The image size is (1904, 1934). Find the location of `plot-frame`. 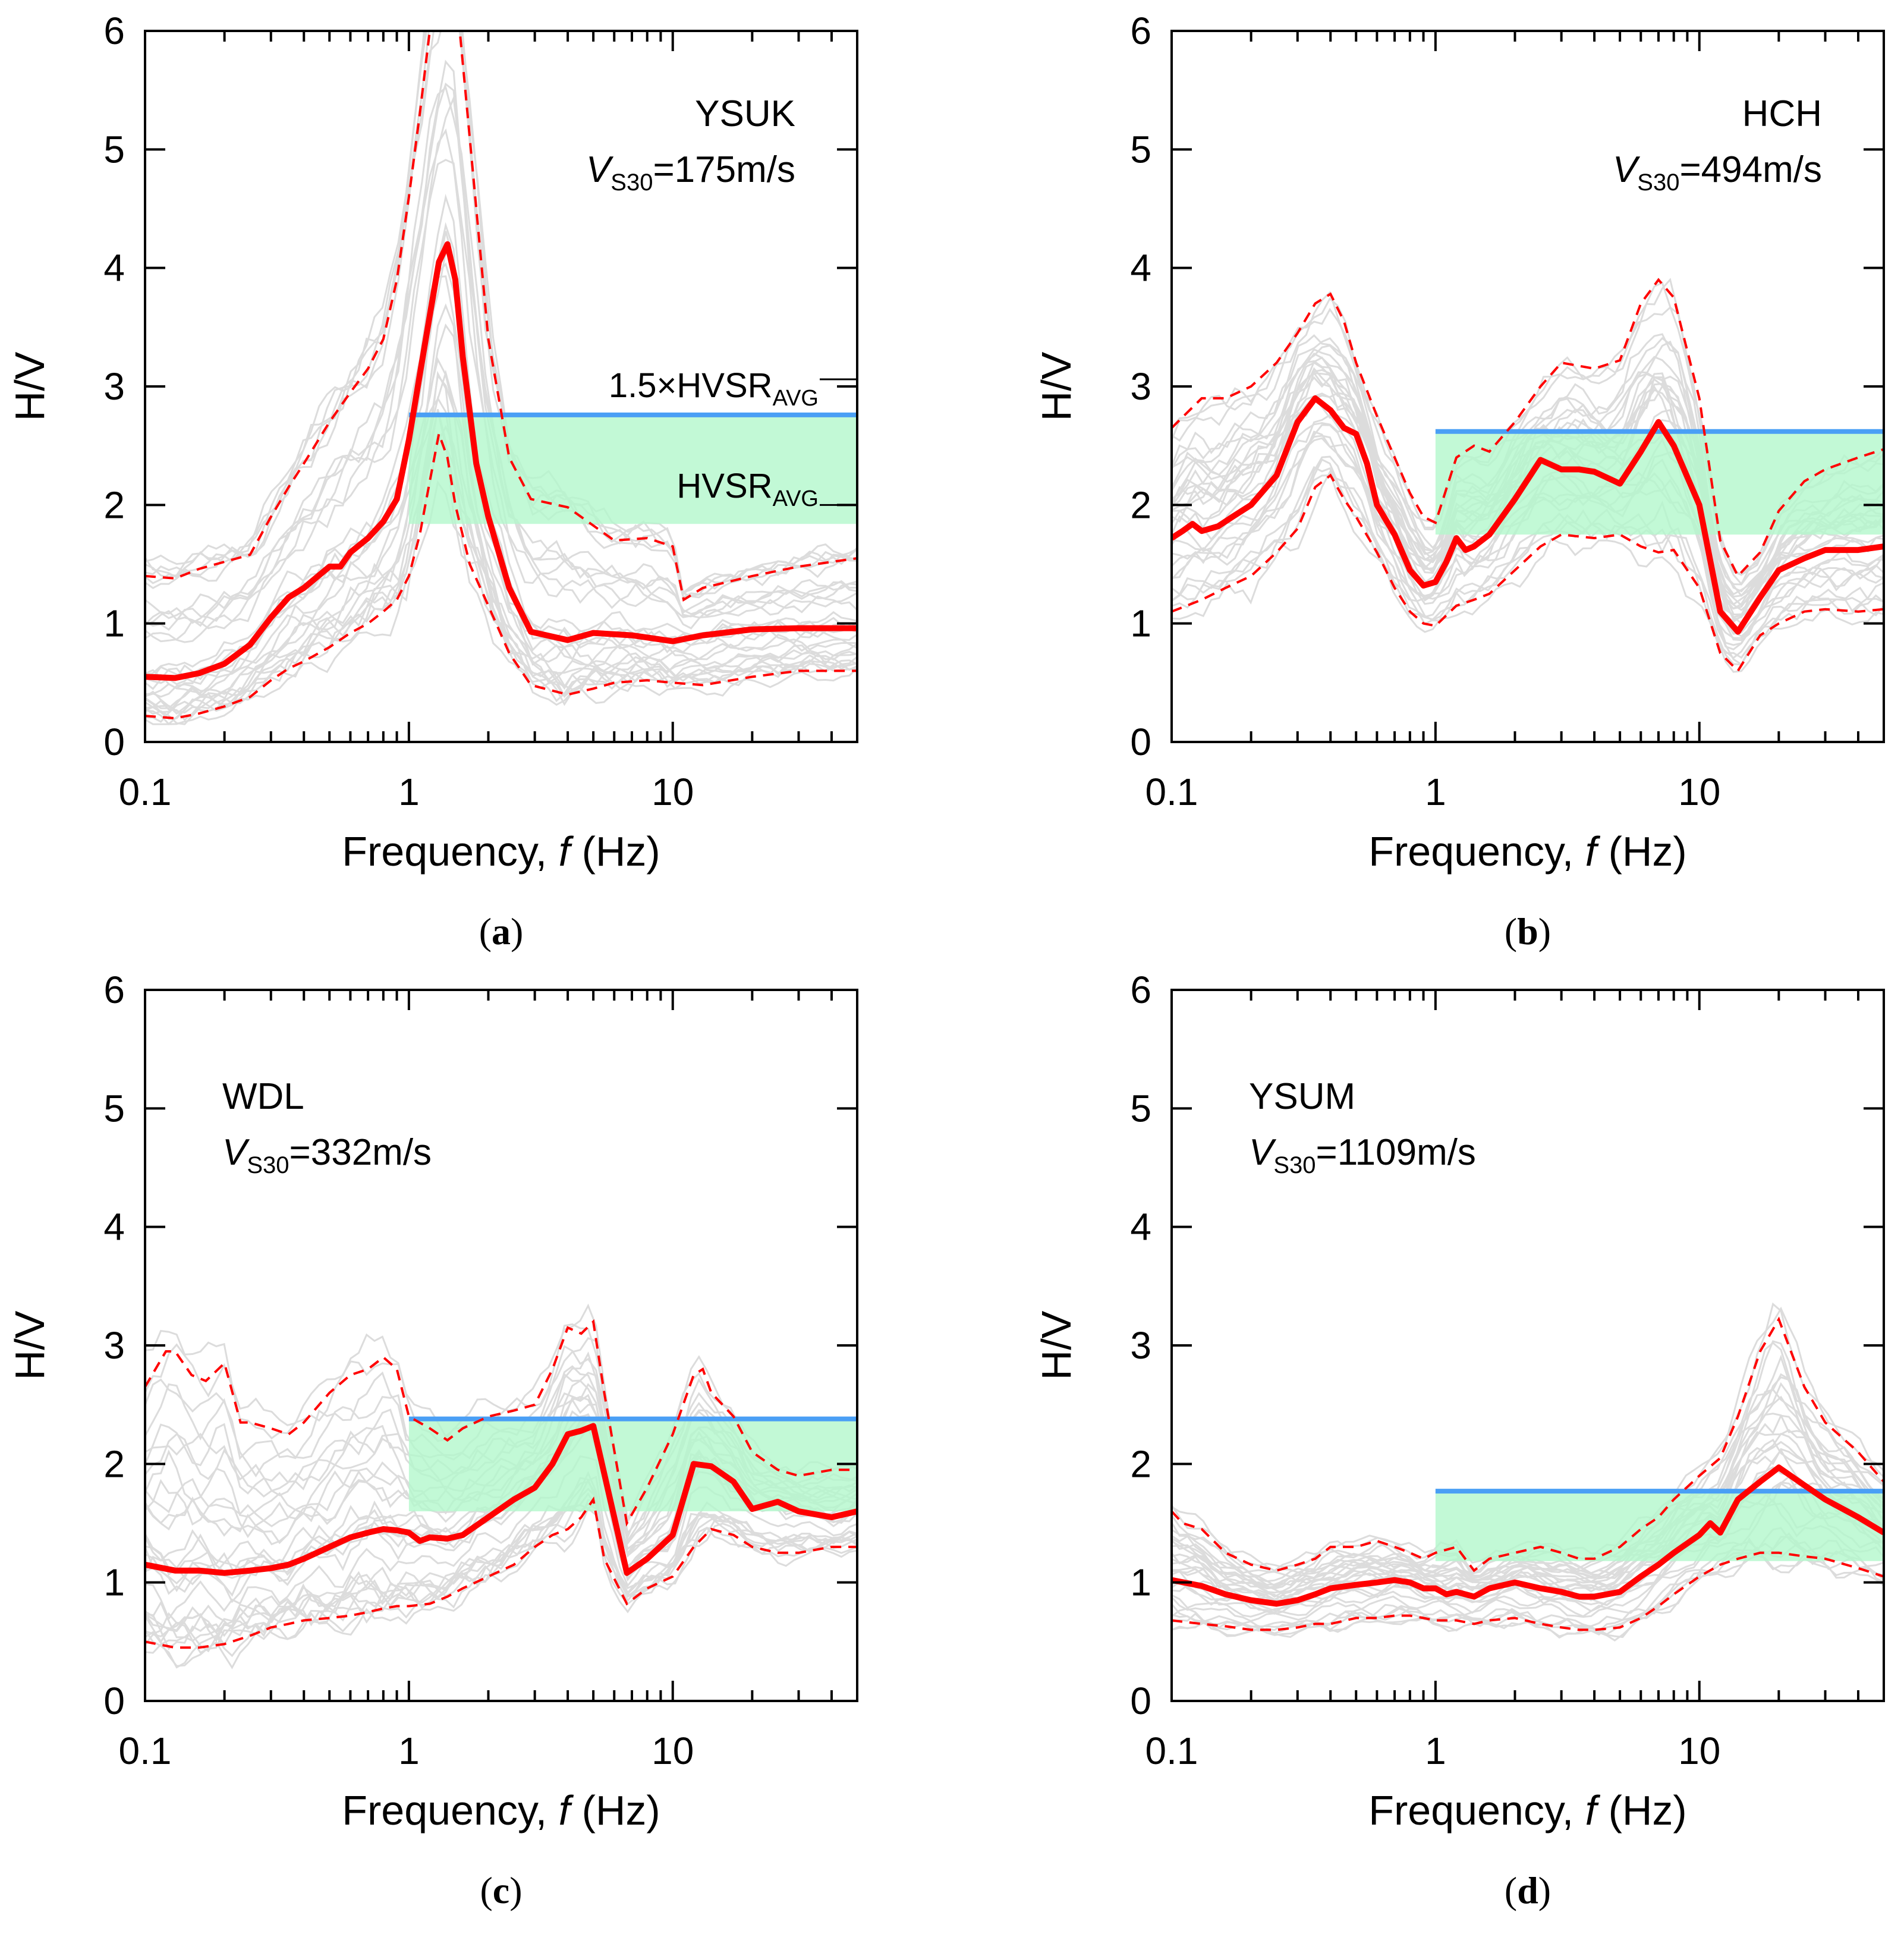

plot-frame is located at coordinates (1527, 386).